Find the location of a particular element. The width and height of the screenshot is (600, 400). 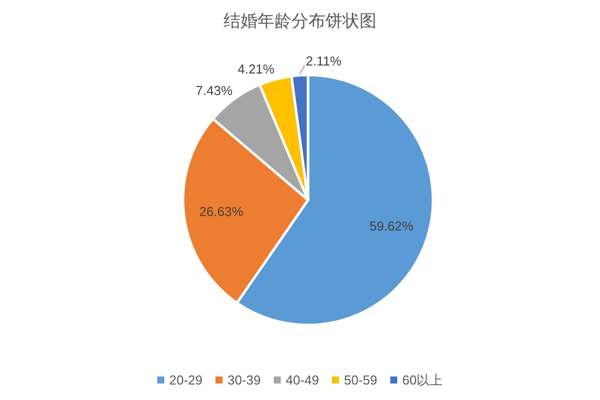

data-label: 26.63% is located at coordinates (221, 211).